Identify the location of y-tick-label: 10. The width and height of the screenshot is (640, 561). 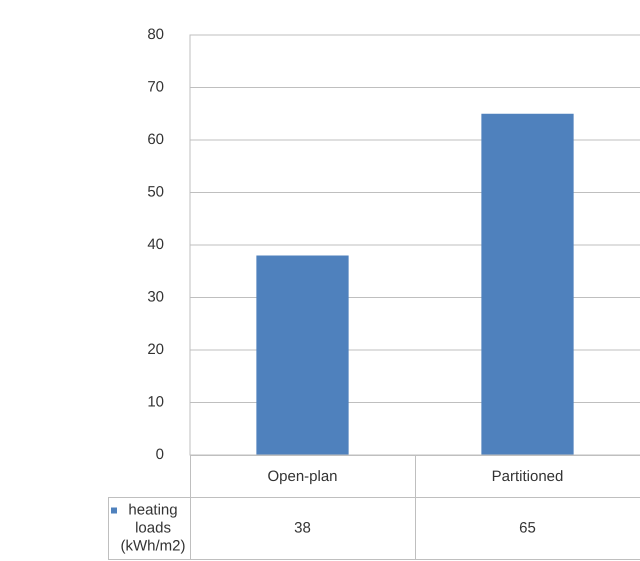
(155, 402).